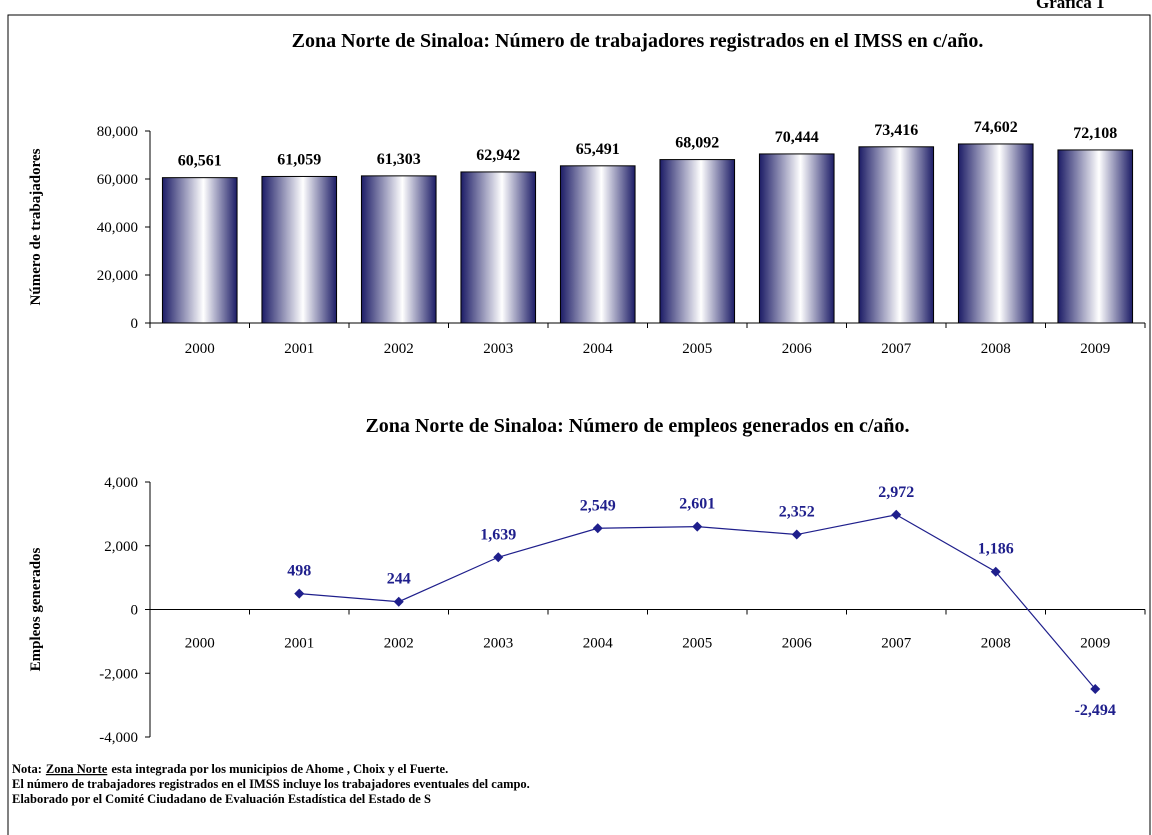  Describe the element at coordinates (797, 137) in the screenshot. I see `value-label: 70,444` at that location.